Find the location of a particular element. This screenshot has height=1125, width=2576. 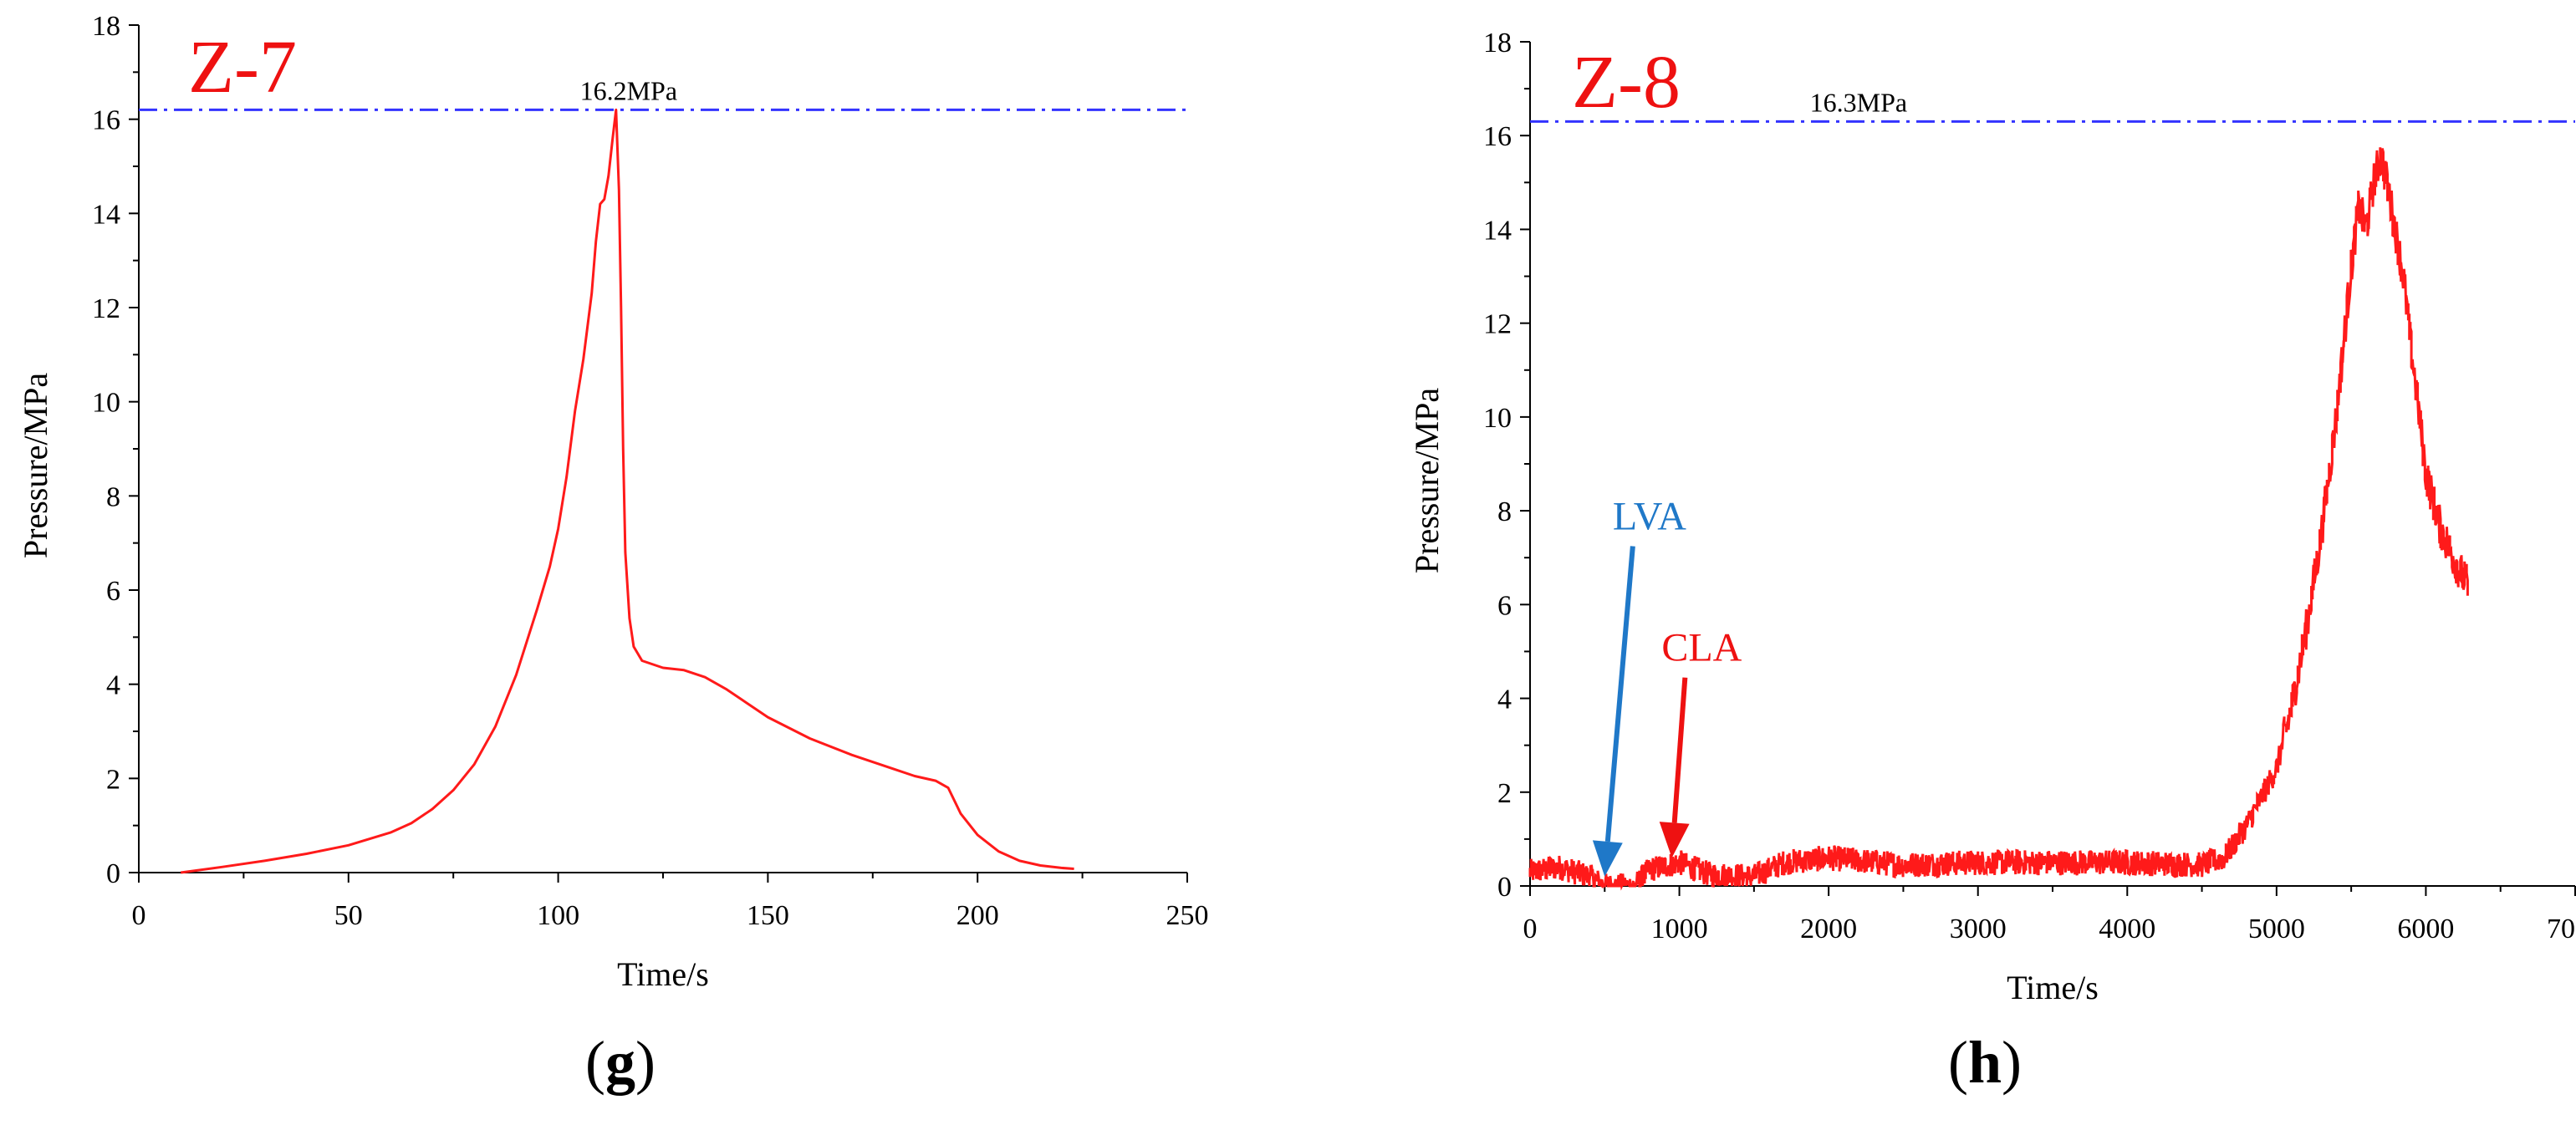

chart-g-y-tick-label: 4 is located at coordinates (113, 685).